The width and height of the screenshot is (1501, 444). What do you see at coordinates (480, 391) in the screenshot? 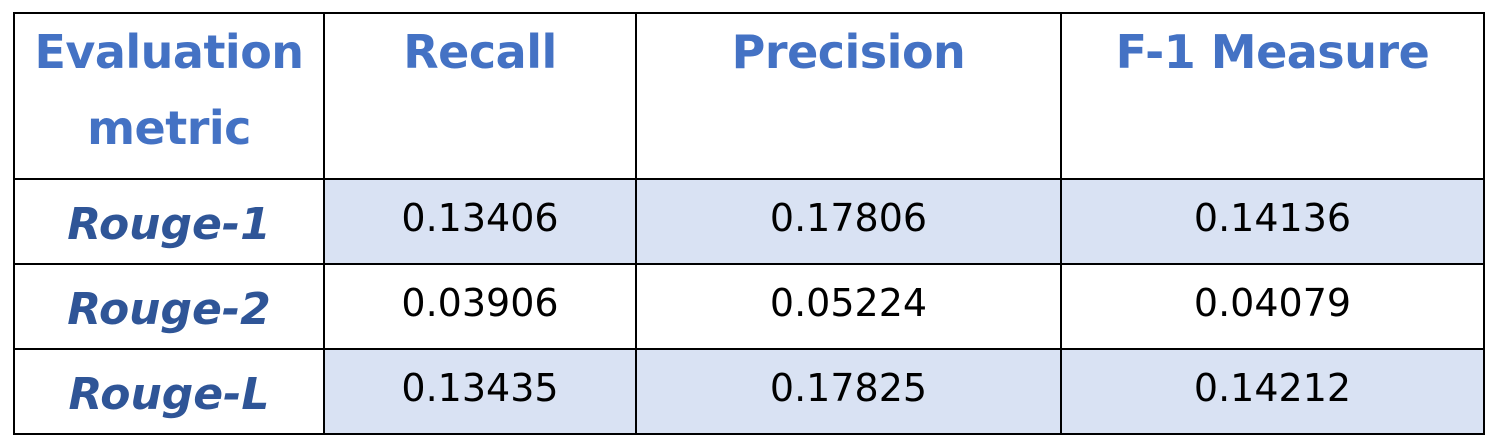
I see `recall-value: 0.13435` at bounding box center [480, 391].